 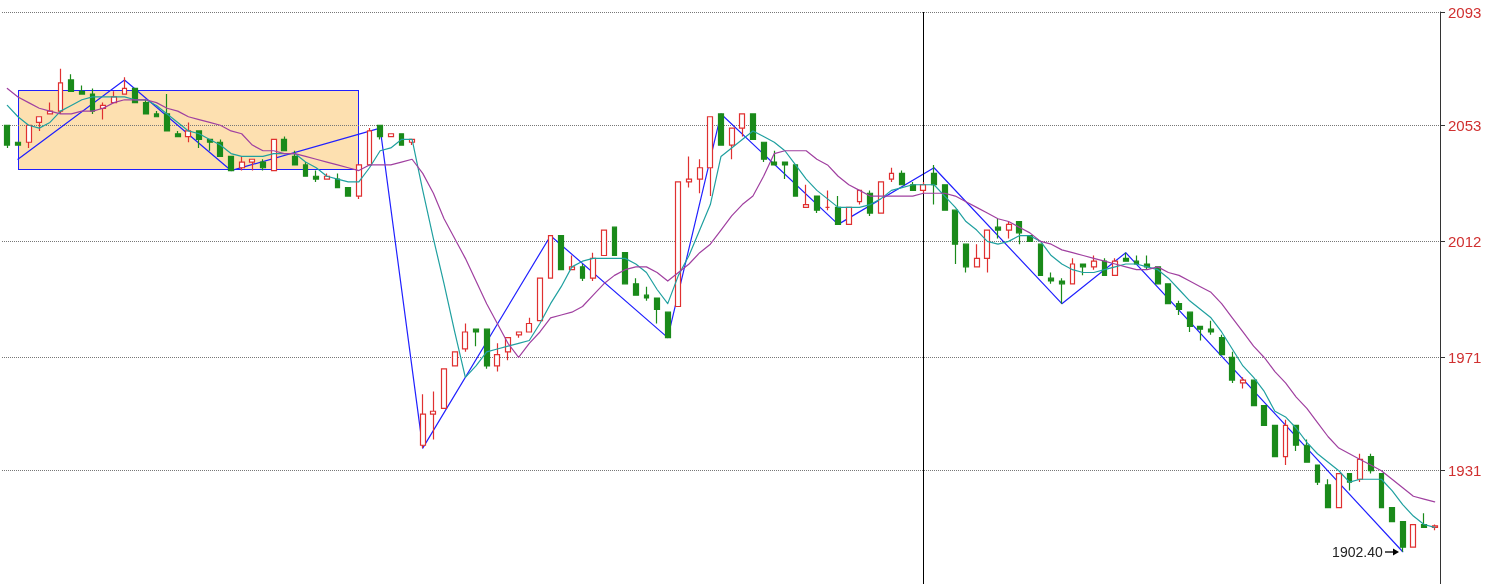 What do you see at coordinates (1465, 125) in the screenshot?
I see `y-tick-label: 2053` at bounding box center [1465, 125].